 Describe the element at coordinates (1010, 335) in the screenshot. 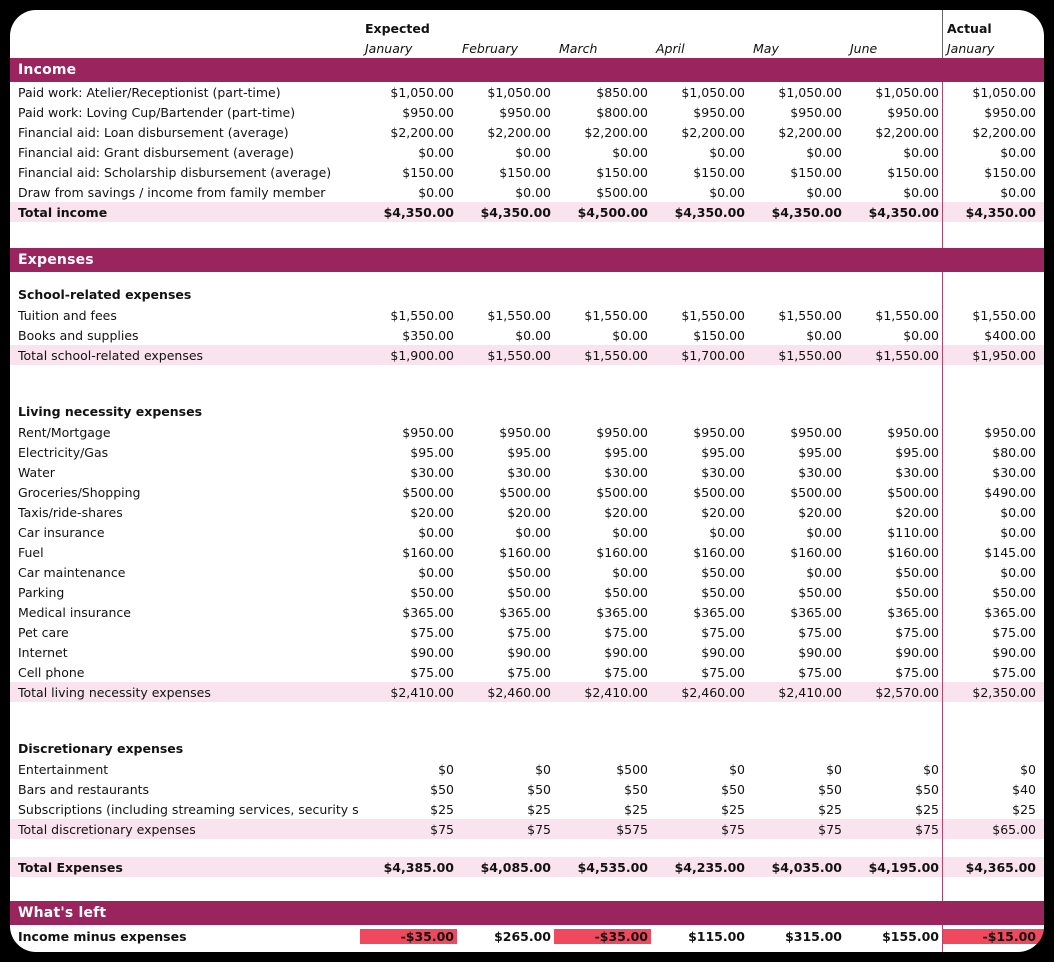

I see `actual-value-cell: $400.00` at that location.